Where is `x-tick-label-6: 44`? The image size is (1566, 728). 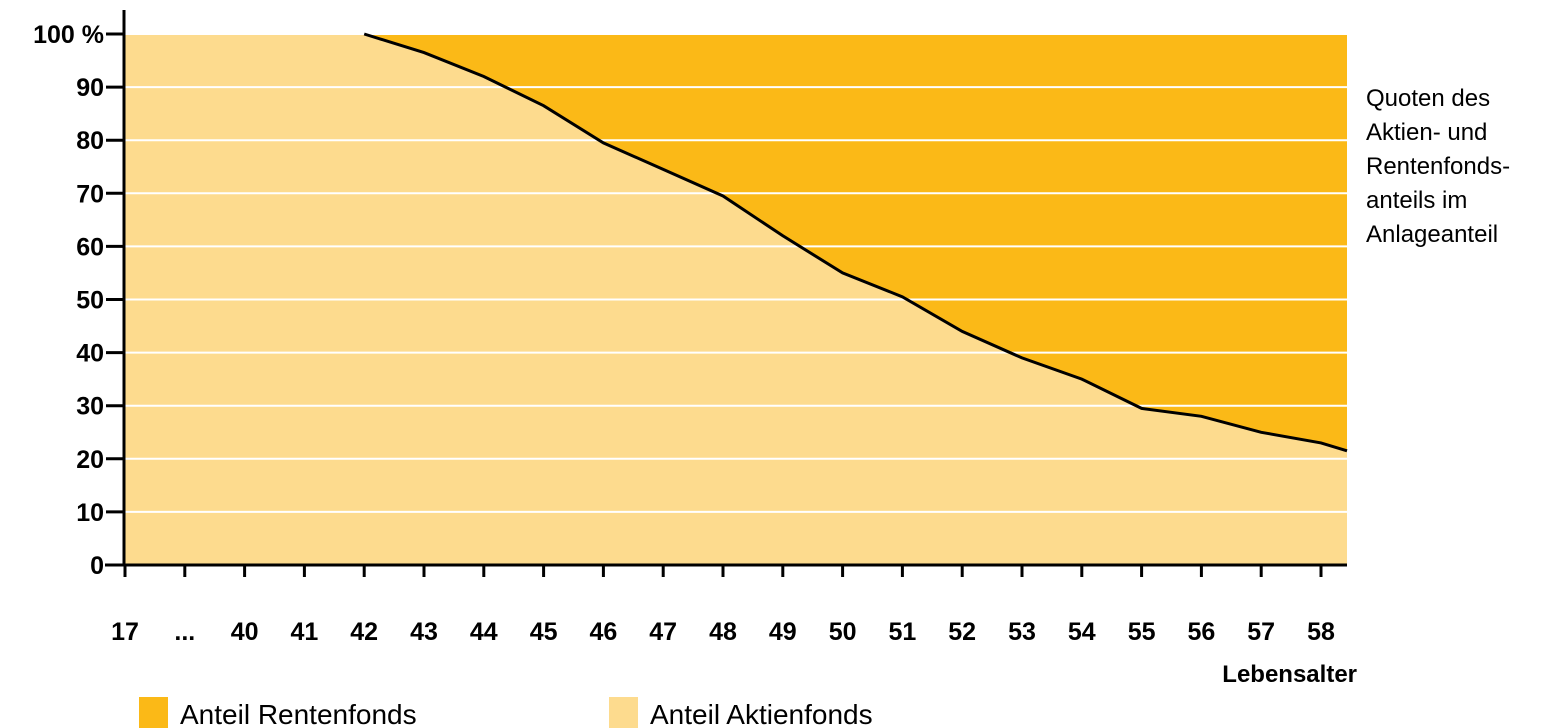
x-tick-label-6: 44 is located at coordinates (484, 632).